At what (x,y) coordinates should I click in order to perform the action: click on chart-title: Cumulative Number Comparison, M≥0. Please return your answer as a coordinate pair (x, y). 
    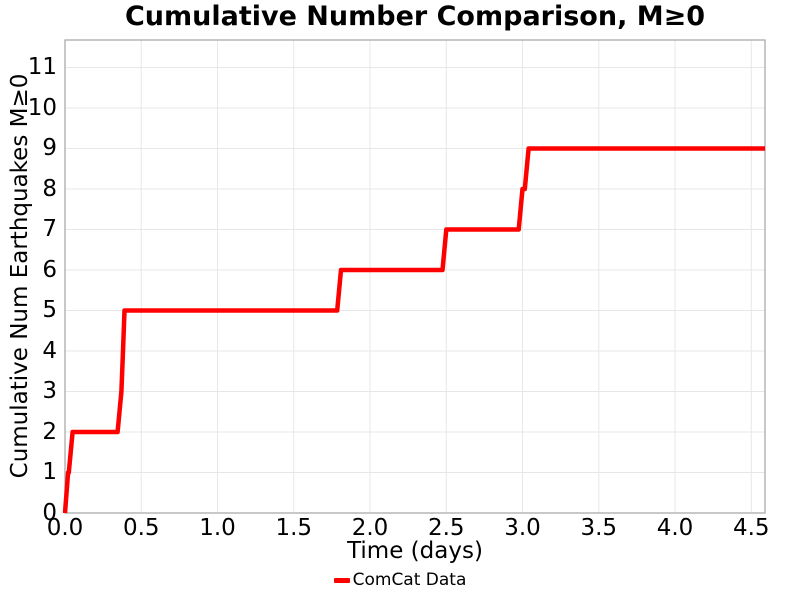
    Looking at the image, I should click on (415, 16).